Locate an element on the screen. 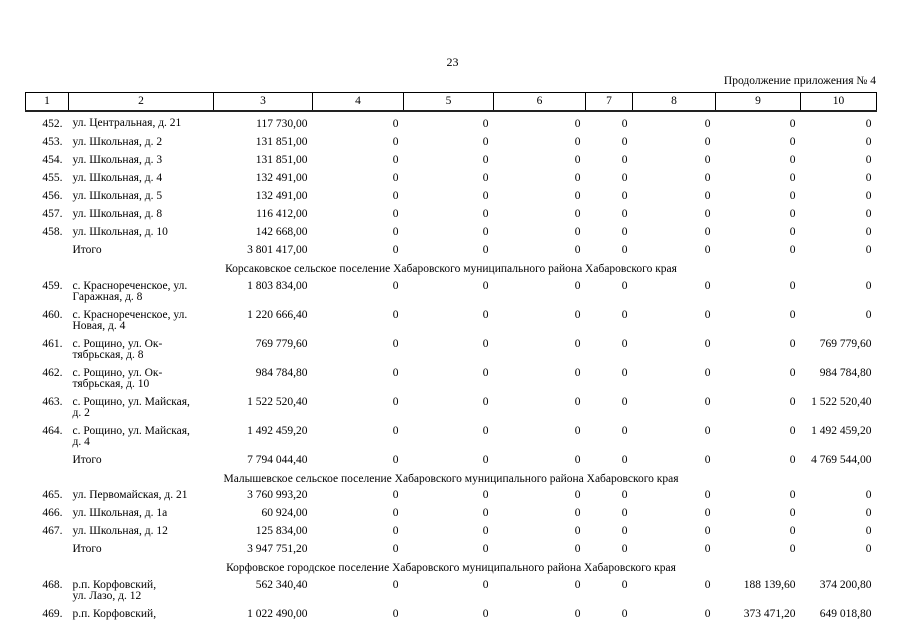 Image resolution: width=905 pixels, height=640 pixels. value-cell: 984 784,80 is located at coordinates (281, 372).